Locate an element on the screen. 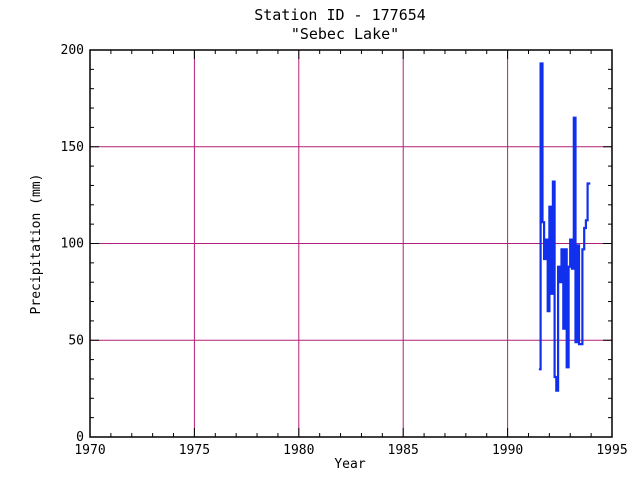 The height and width of the screenshot is (480, 640). y-tick-label: 150 is located at coordinates (72, 147).